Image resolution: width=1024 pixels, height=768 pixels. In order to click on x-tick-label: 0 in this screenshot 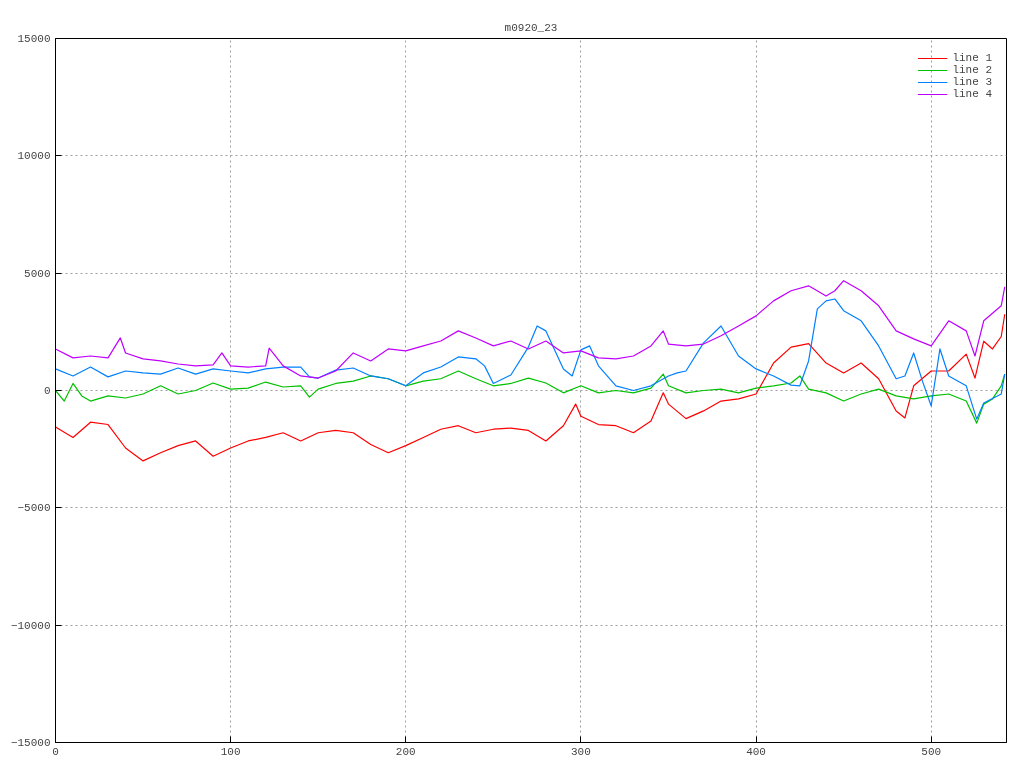, I will do `click(55, 751)`.